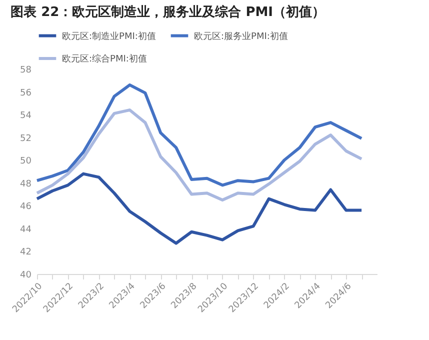 The width and height of the screenshot is (429, 340). I want to click on y-tick-label: 46, so click(26, 207).